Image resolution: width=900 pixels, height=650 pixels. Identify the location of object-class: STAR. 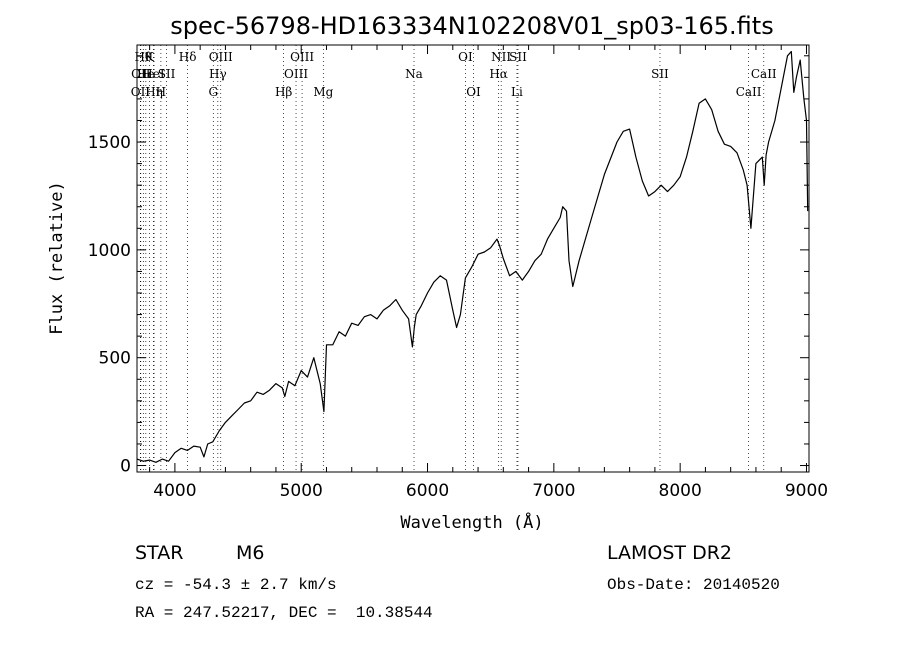
(159, 553).